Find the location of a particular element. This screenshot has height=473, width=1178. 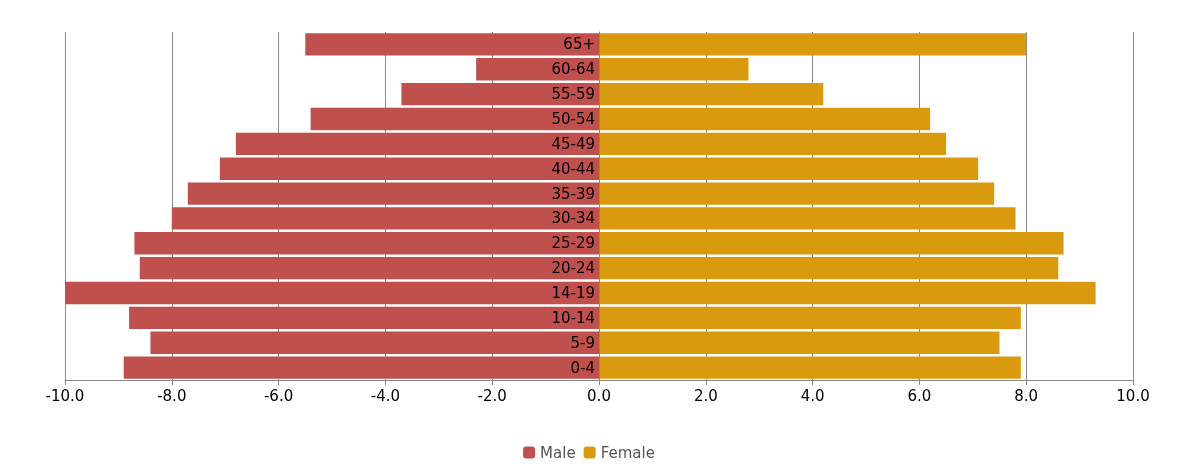

y-tick-label: 5-9 is located at coordinates (582, 342).